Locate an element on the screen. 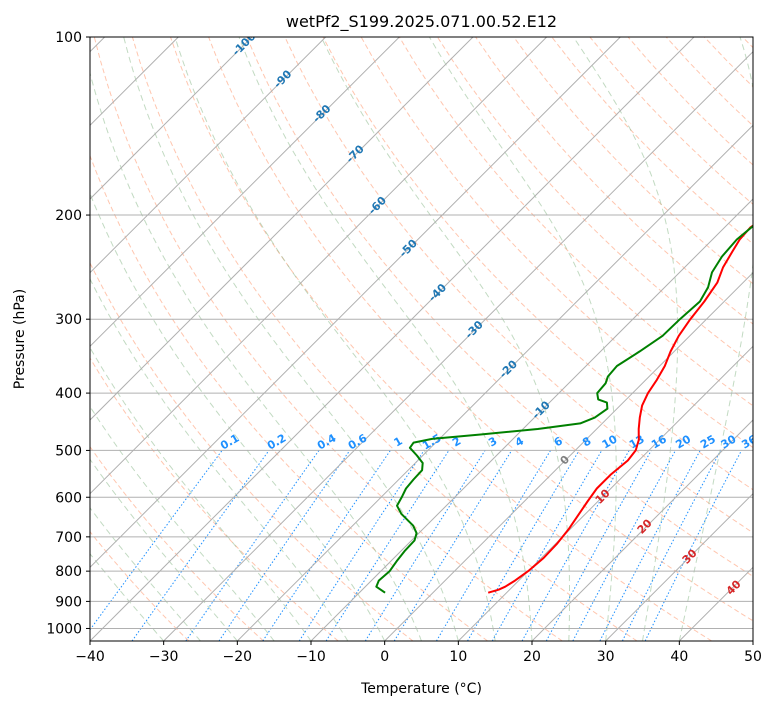  y-tick-label: 200 is located at coordinates (68, 216).